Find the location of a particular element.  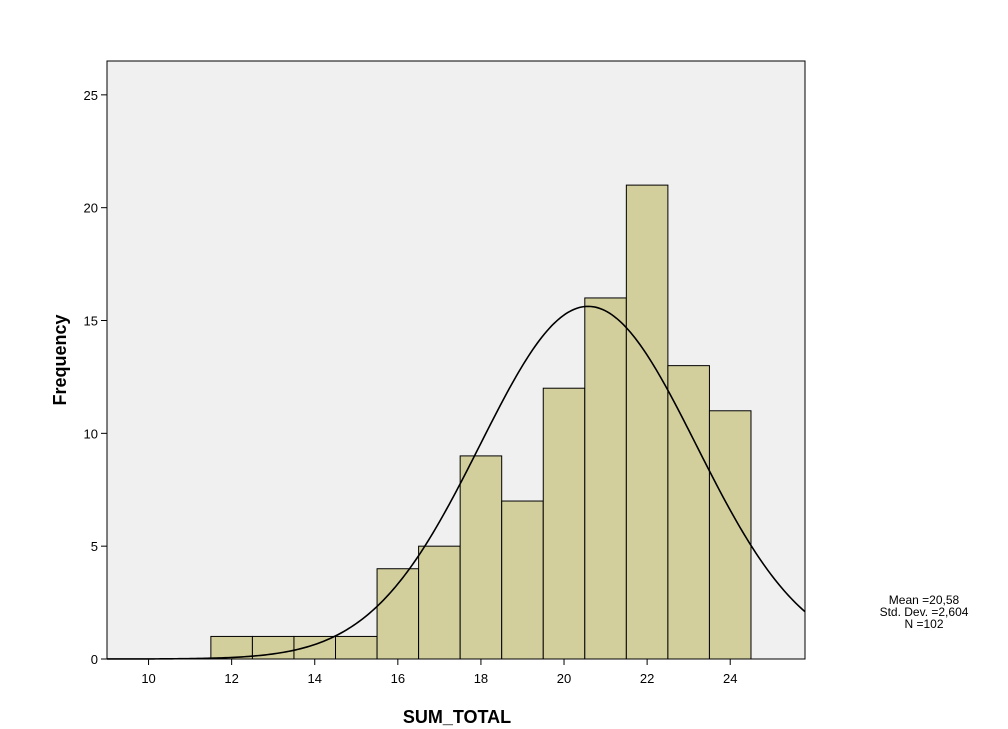

x-tick-label: 12 is located at coordinates (231, 678).